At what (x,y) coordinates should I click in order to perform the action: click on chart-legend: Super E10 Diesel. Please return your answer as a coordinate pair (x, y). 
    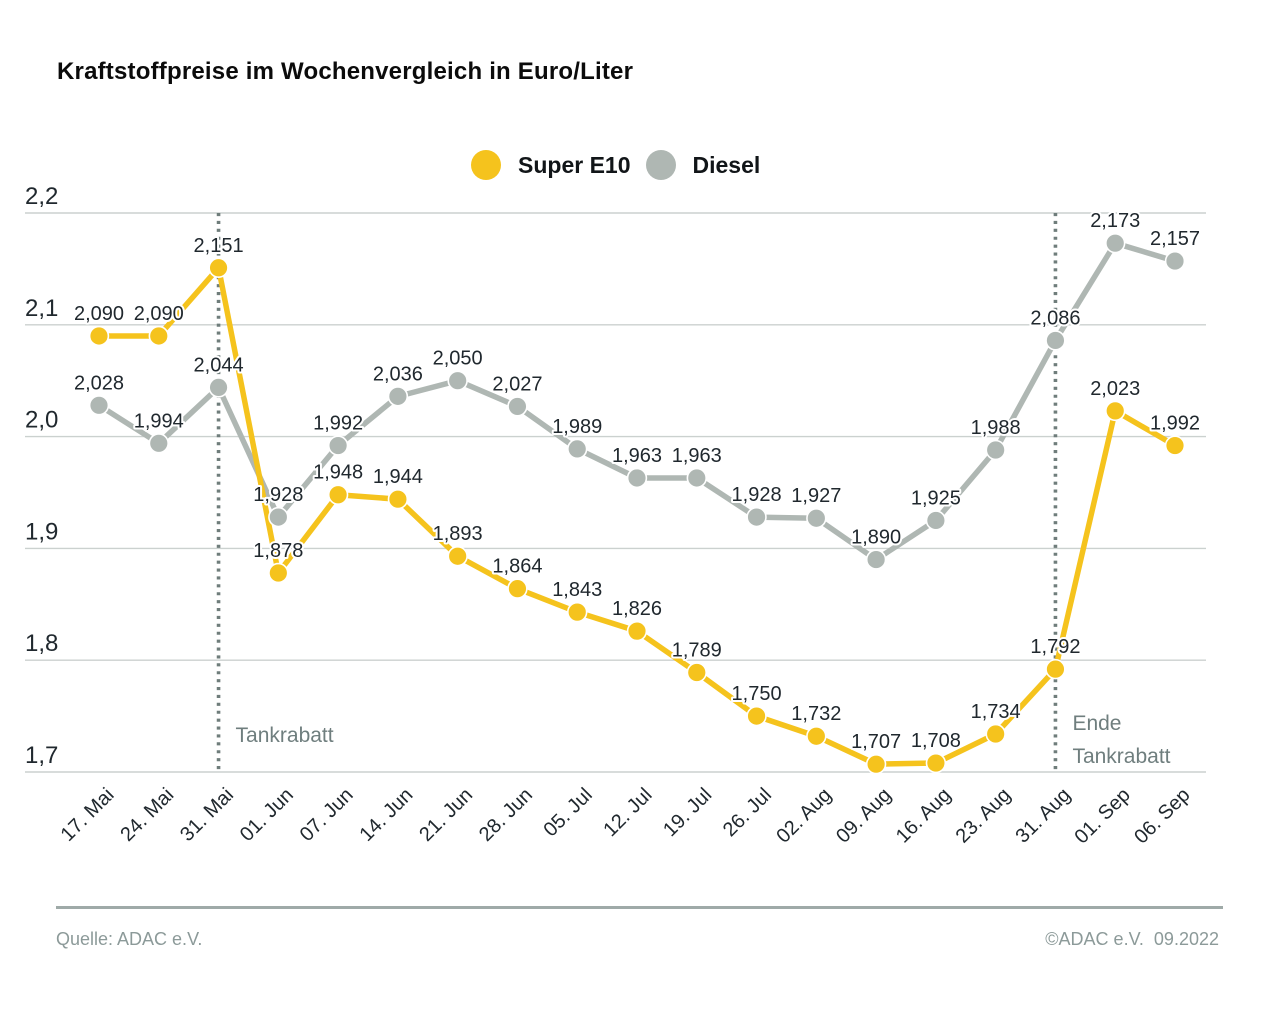
    Looking at the image, I should click on (615, 165).